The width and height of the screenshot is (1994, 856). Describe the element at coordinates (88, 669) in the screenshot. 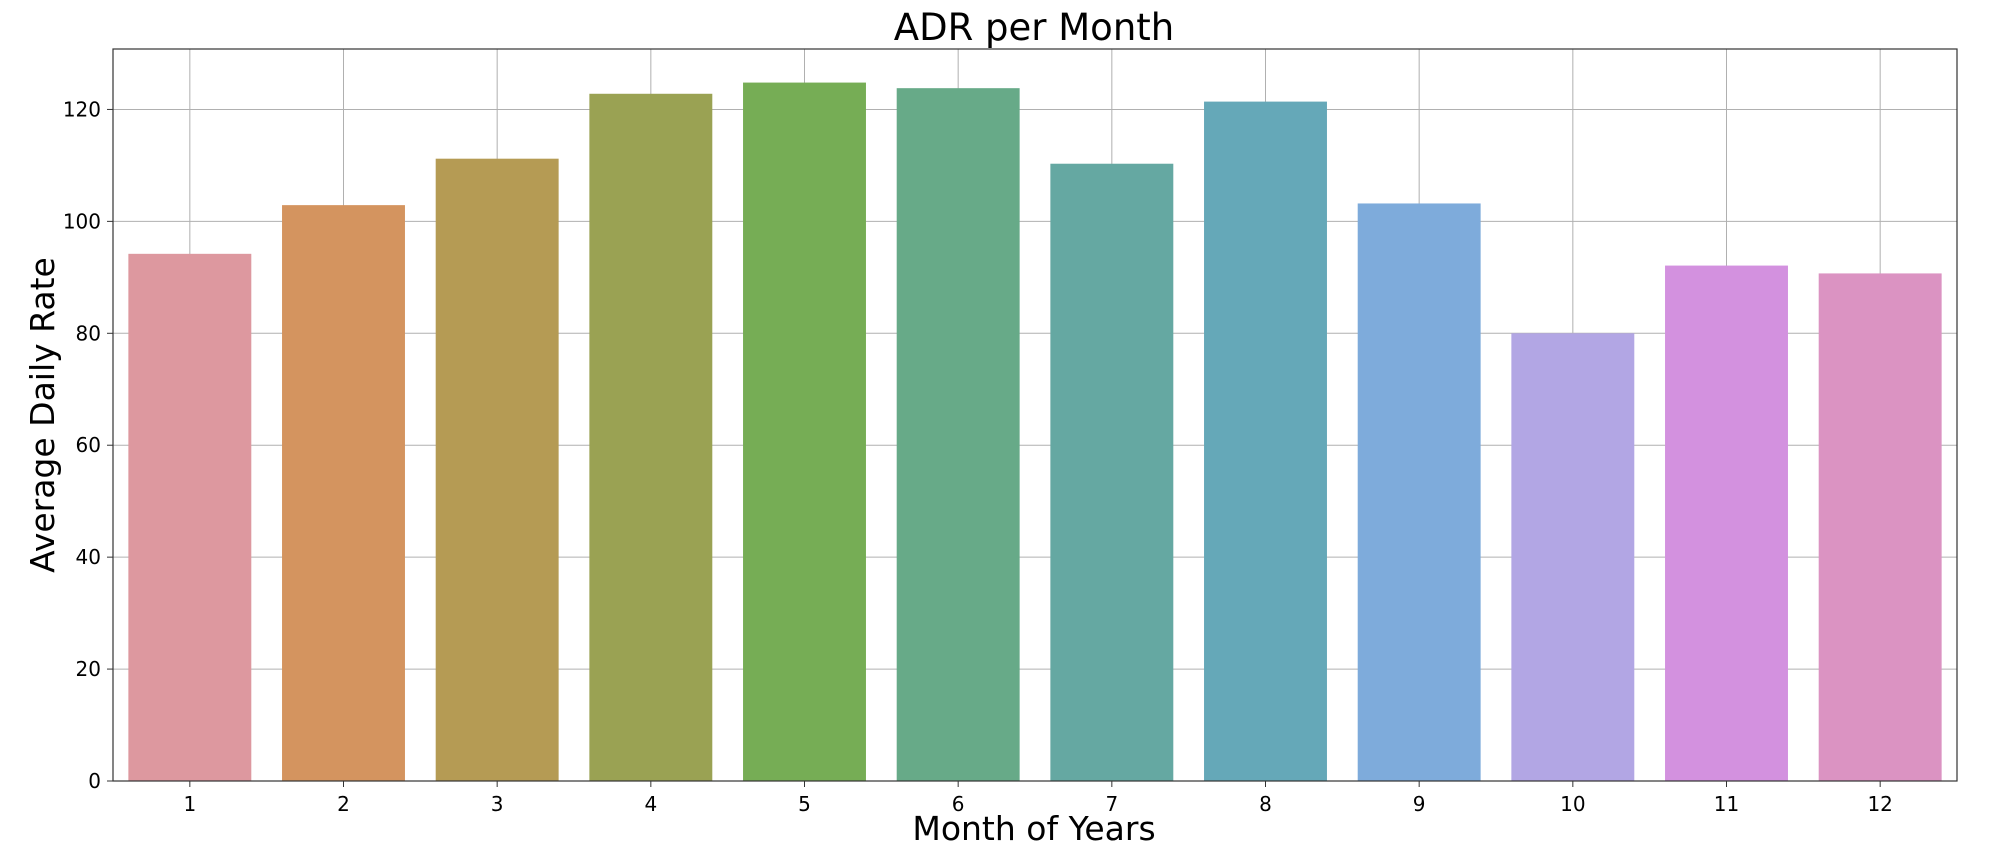

I see `y-tick-label: 20` at that location.